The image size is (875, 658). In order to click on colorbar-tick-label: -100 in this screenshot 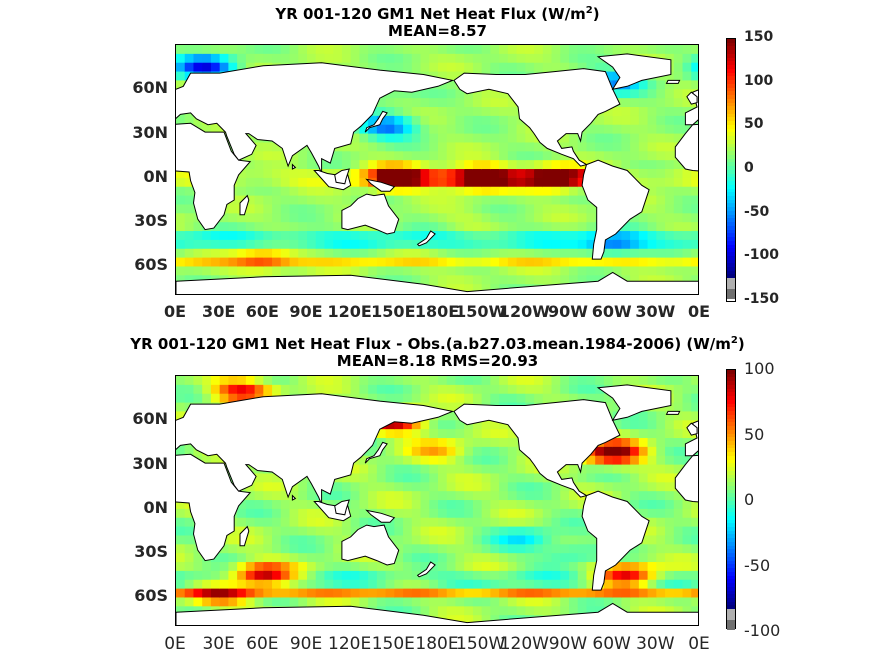, I will do `click(762, 255)`.